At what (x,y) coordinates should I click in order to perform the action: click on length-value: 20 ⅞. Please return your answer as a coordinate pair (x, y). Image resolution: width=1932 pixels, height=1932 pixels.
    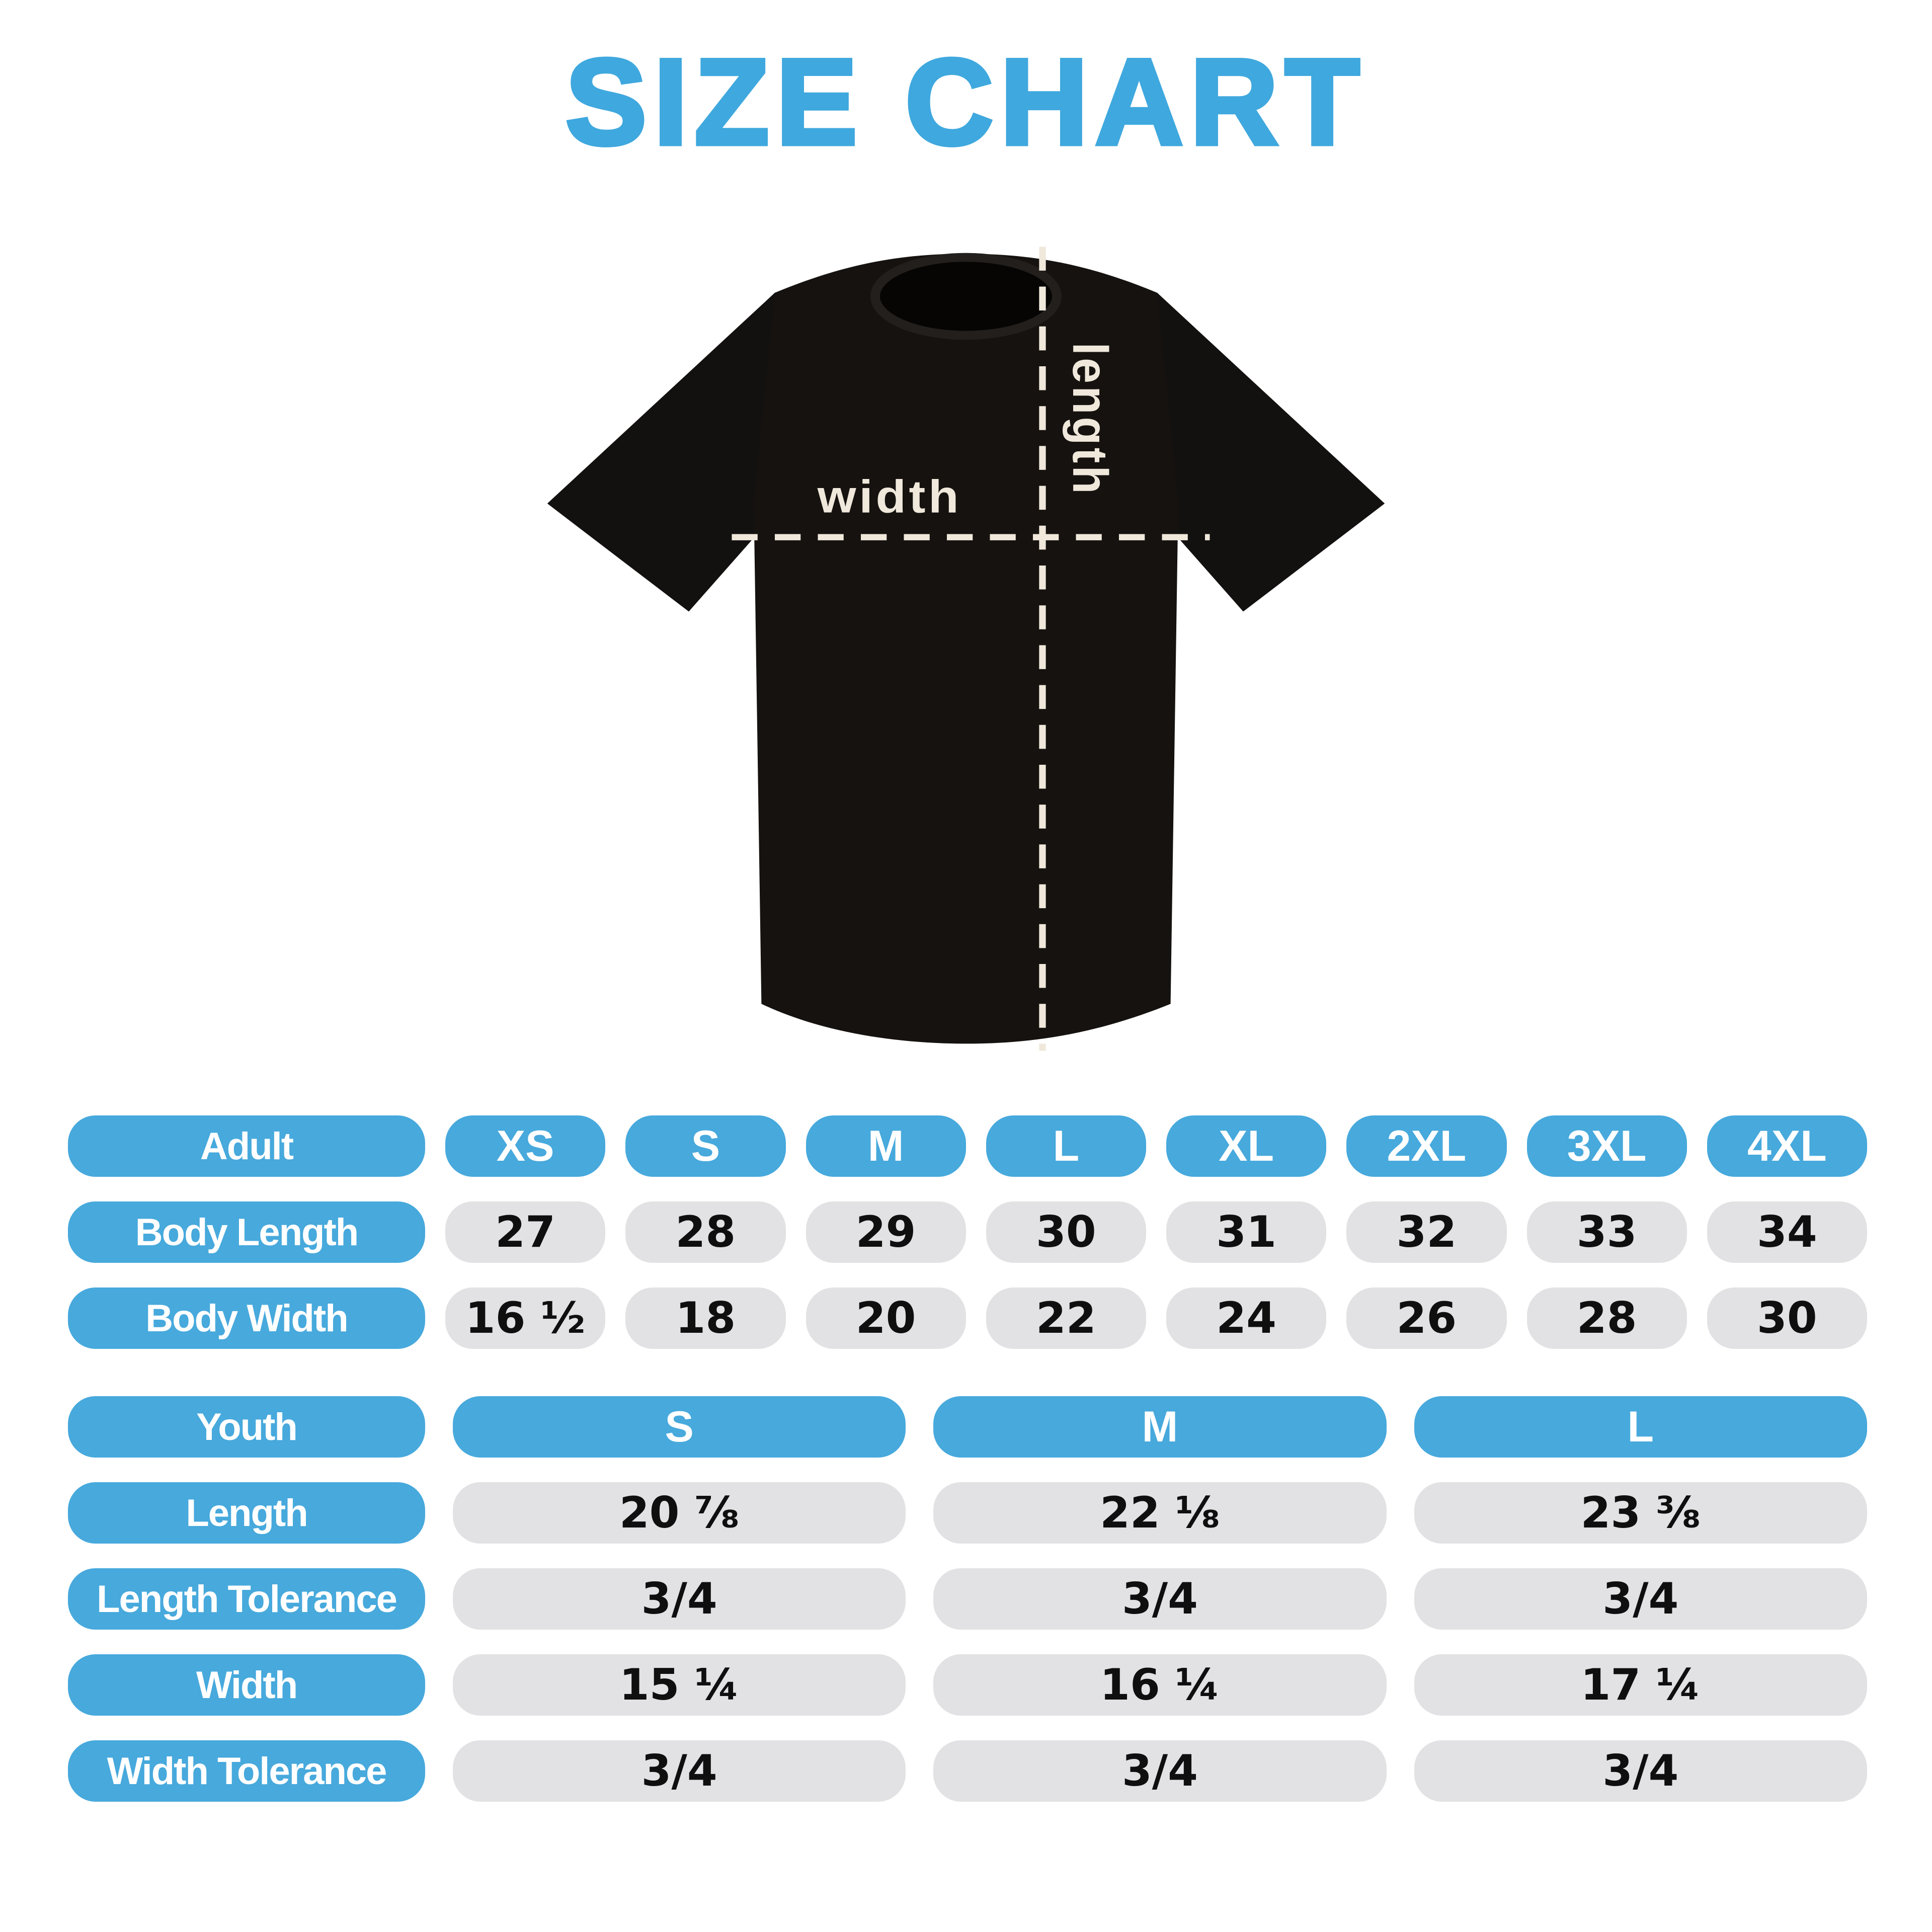
    Looking at the image, I should click on (679, 1513).